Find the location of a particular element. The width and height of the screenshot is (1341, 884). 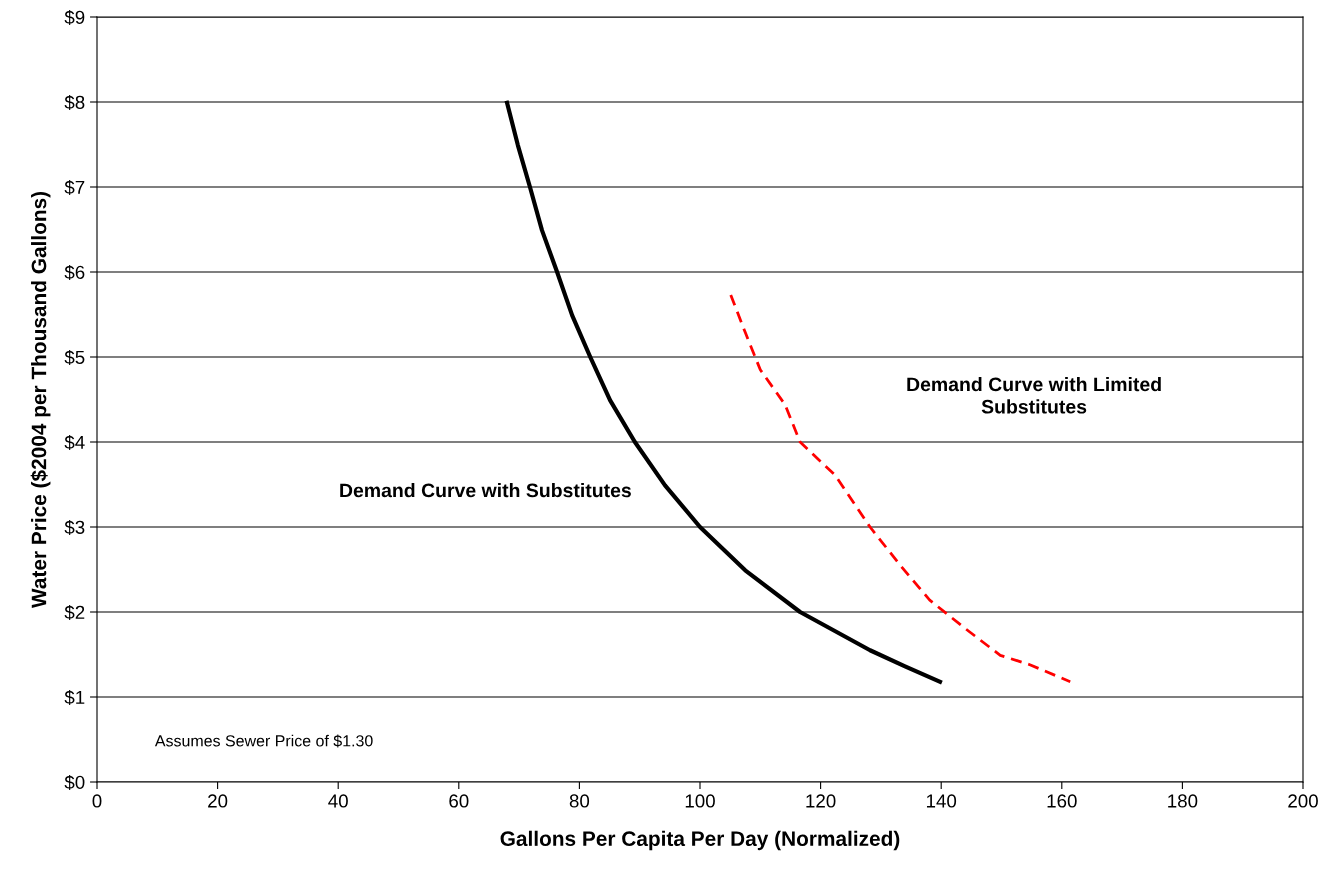

y-tick-label: $1 is located at coordinates (74, 697).